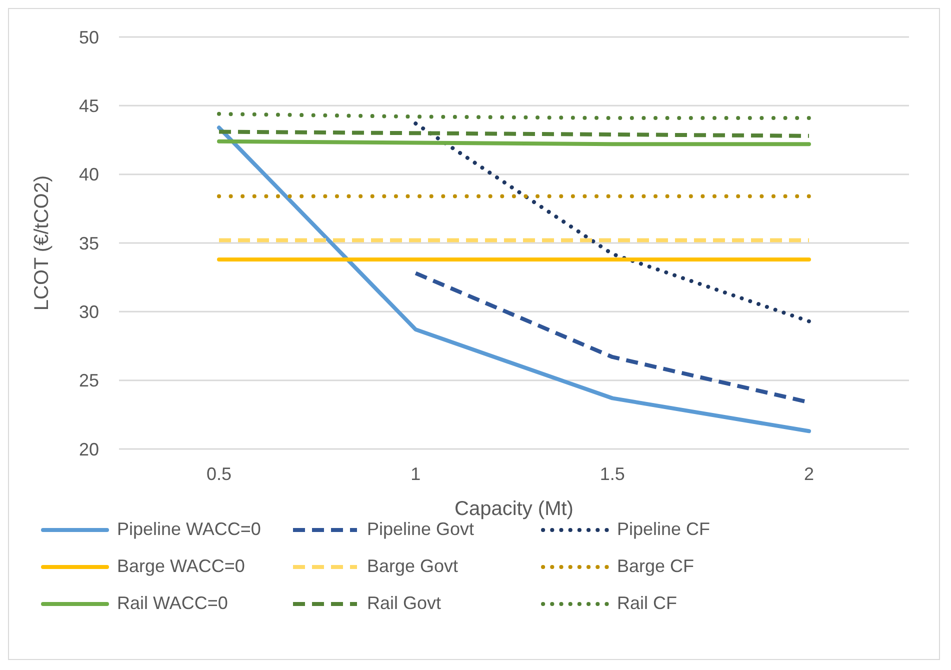 The height and width of the screenshot is (670, 951). What do you see at coordinates (420, 529) in the screenshot?
I see `legend-label: Pipeline Govt` at bounding box center [420, 529].